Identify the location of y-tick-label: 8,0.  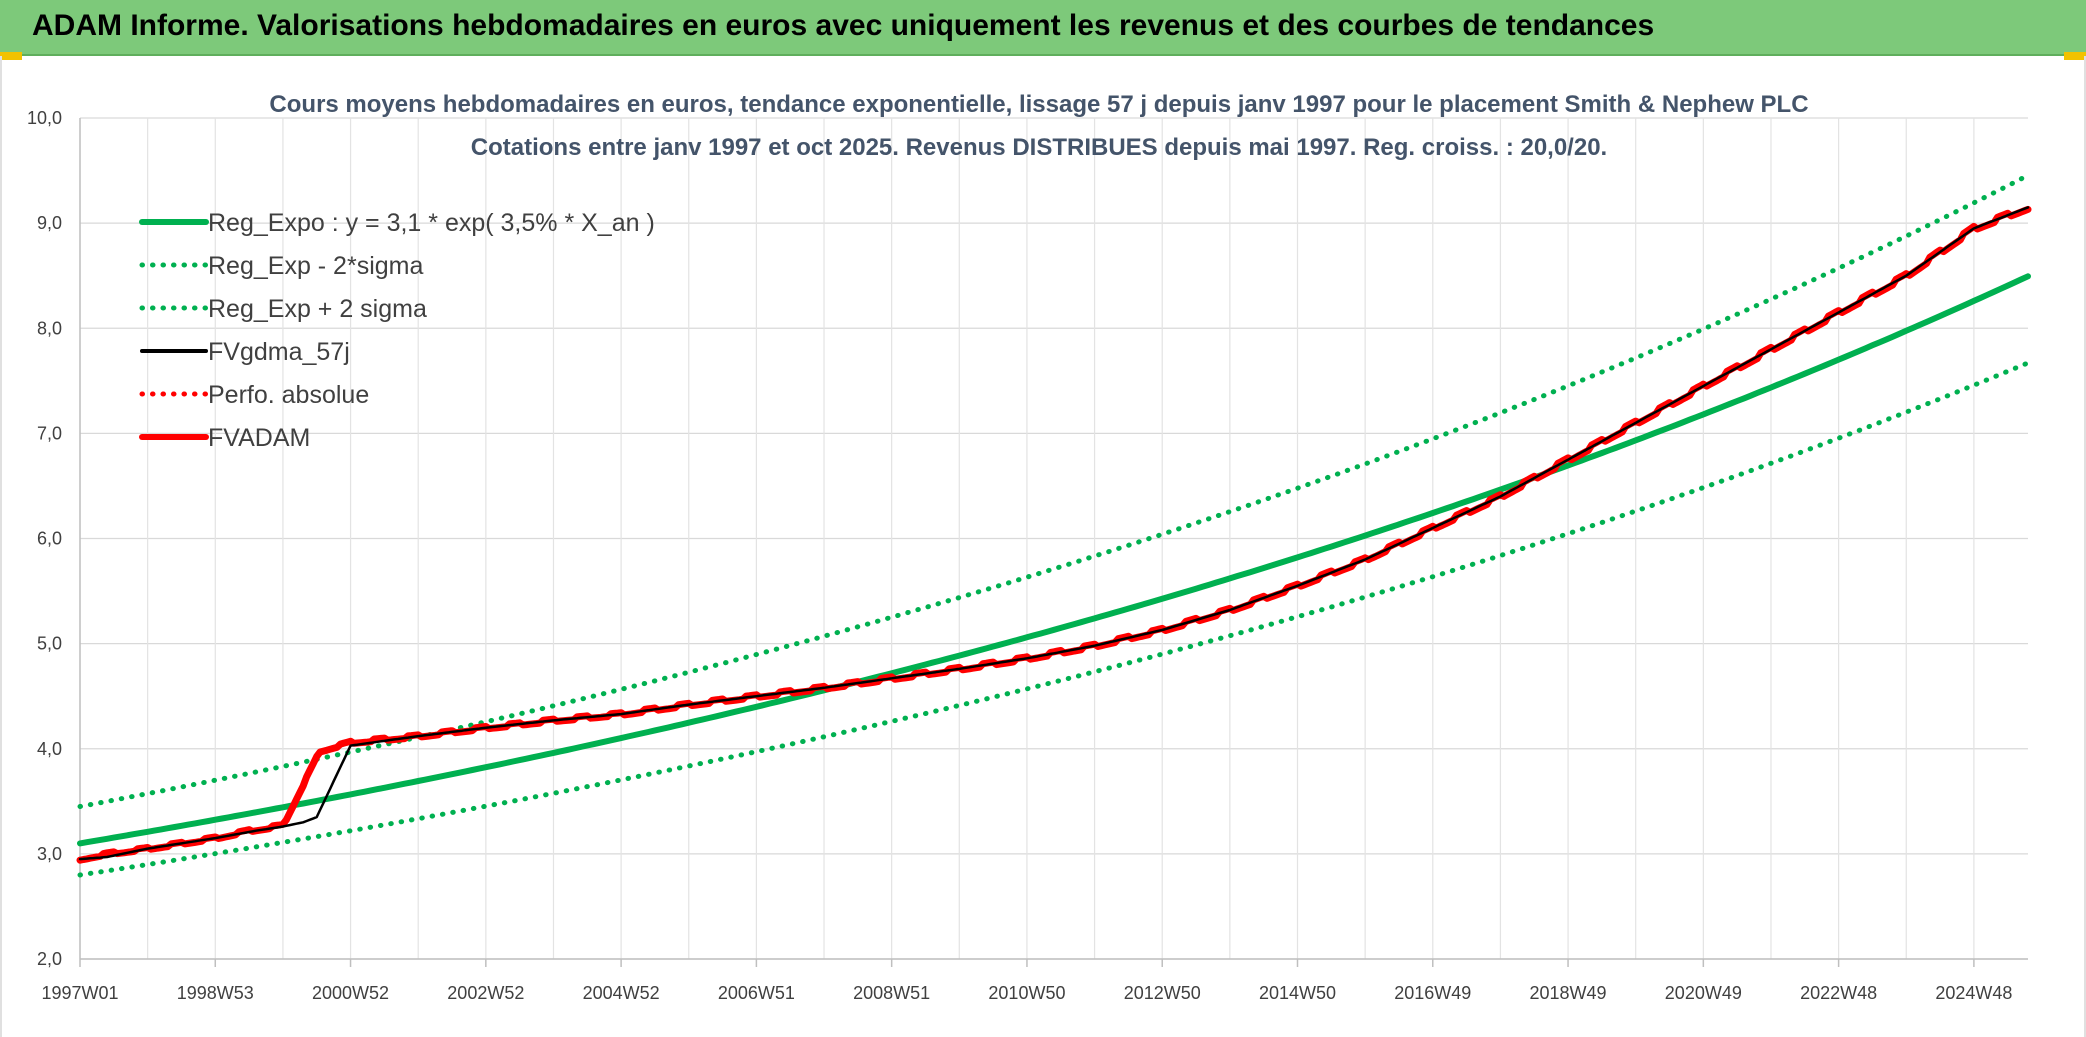
(49, 328).